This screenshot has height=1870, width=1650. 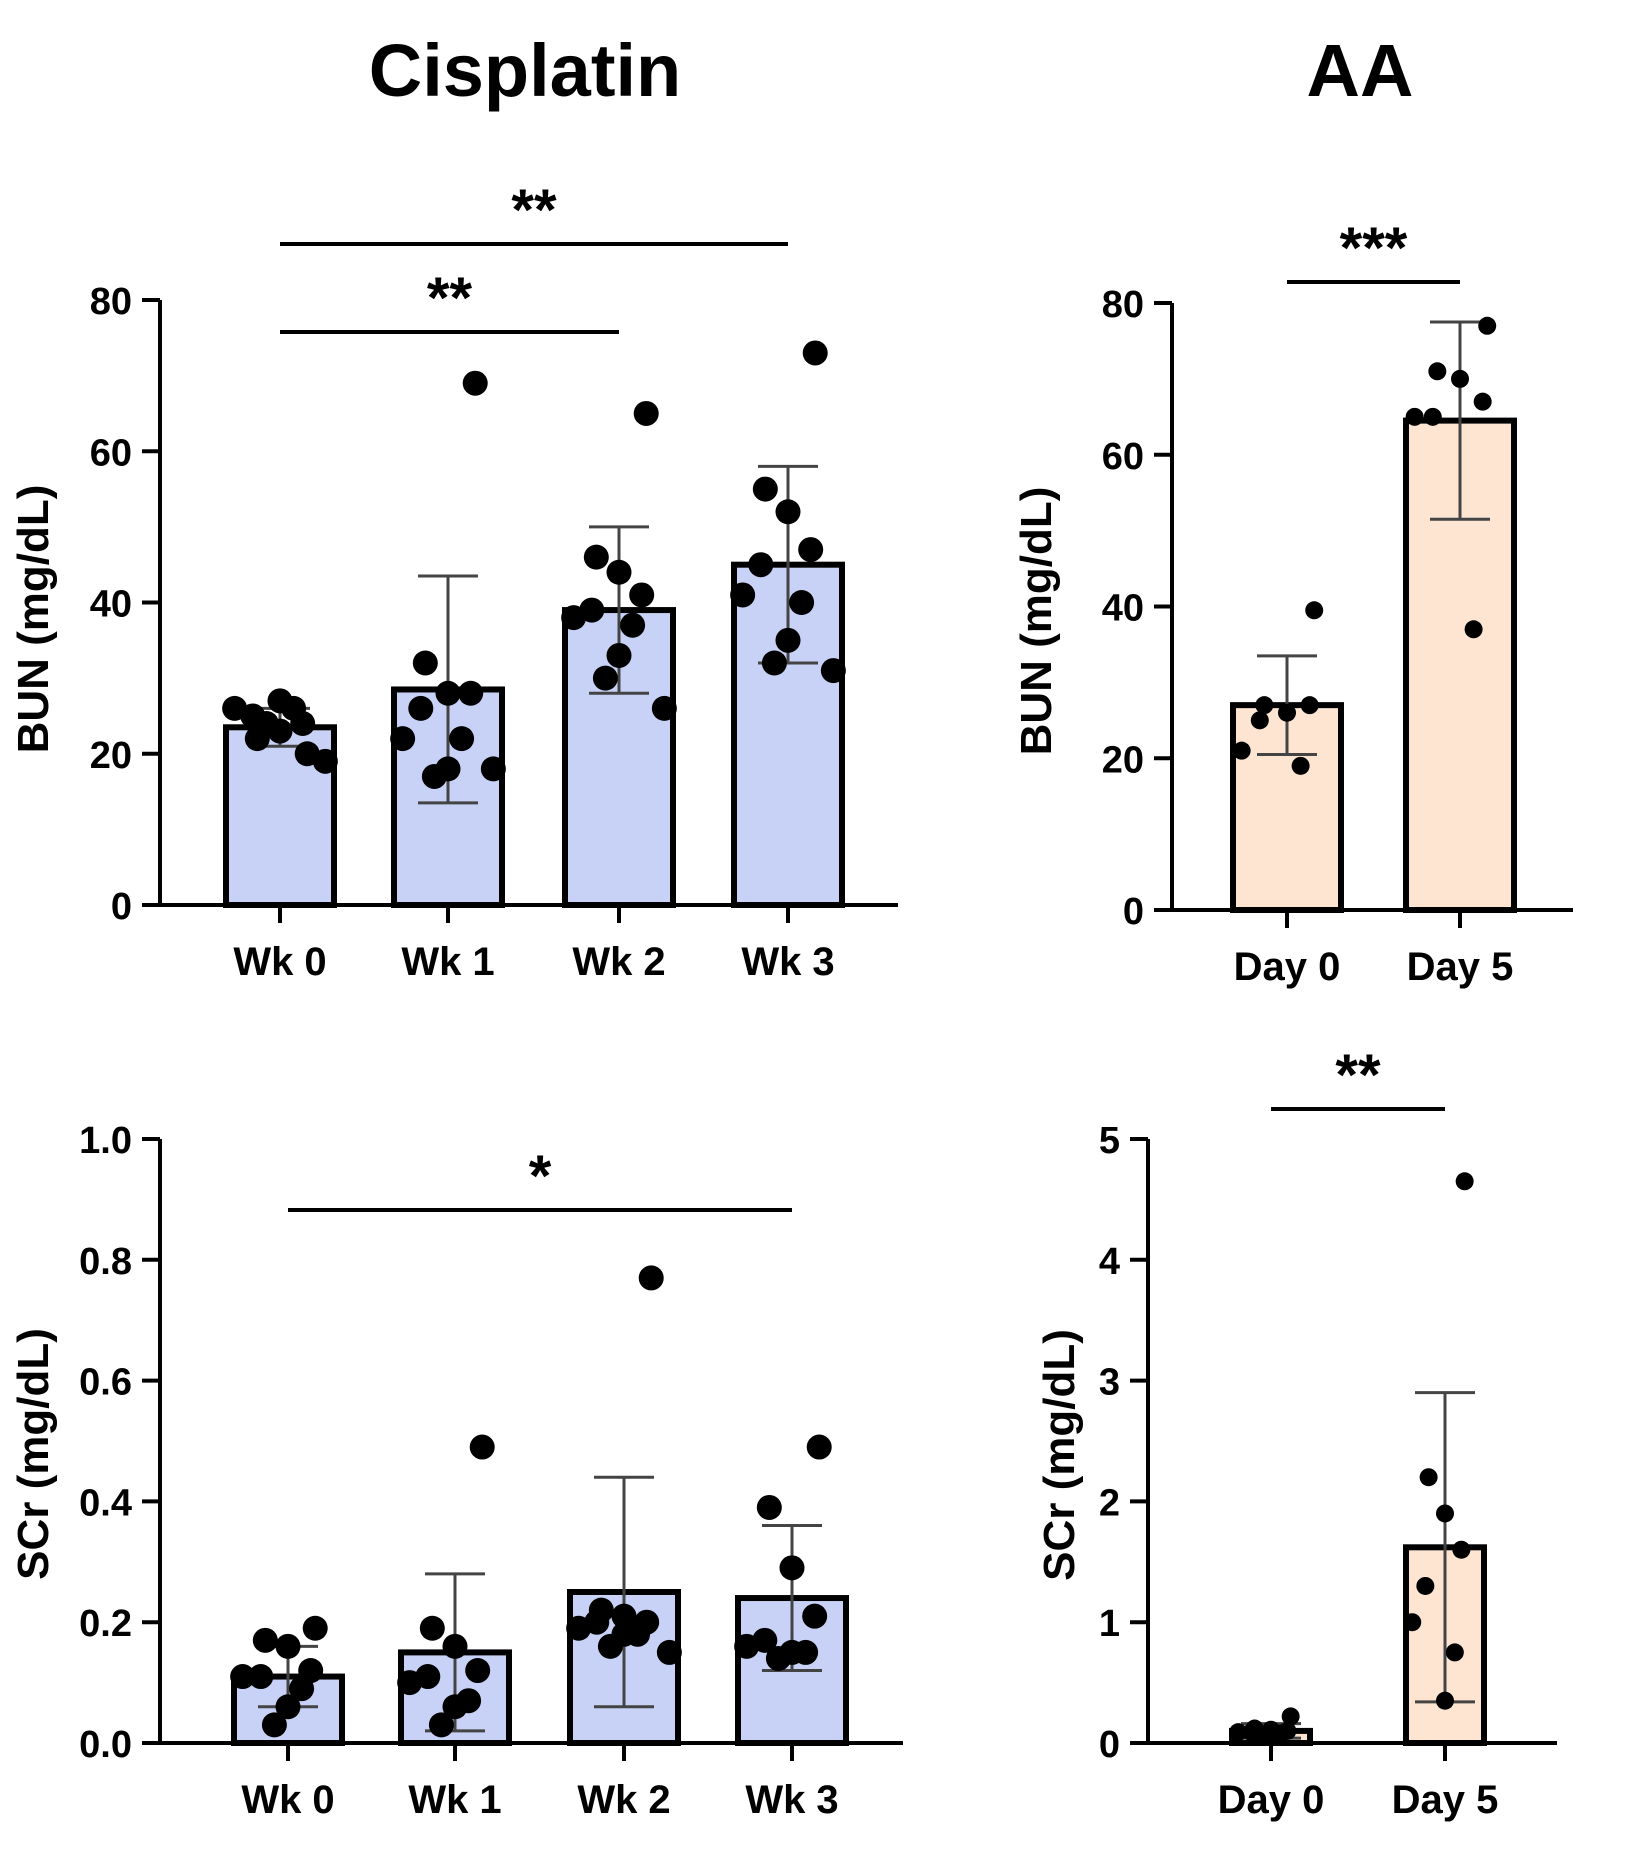 What do you see at coordinates (111, 453) in the screenshot?
I see `y-tick-label: 60` at bounding box center [111, 453].